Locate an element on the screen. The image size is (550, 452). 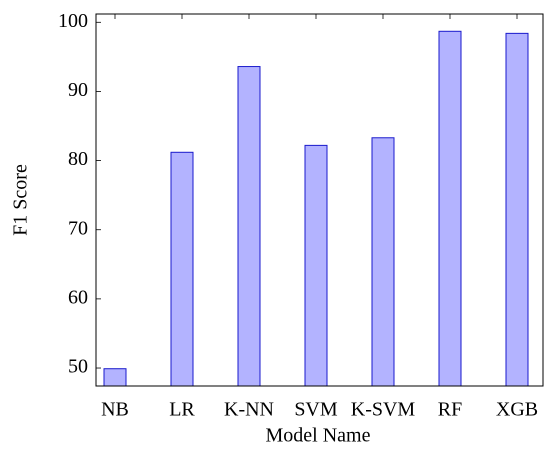
x-tick-label: LR is located at coordinates (182, 410).